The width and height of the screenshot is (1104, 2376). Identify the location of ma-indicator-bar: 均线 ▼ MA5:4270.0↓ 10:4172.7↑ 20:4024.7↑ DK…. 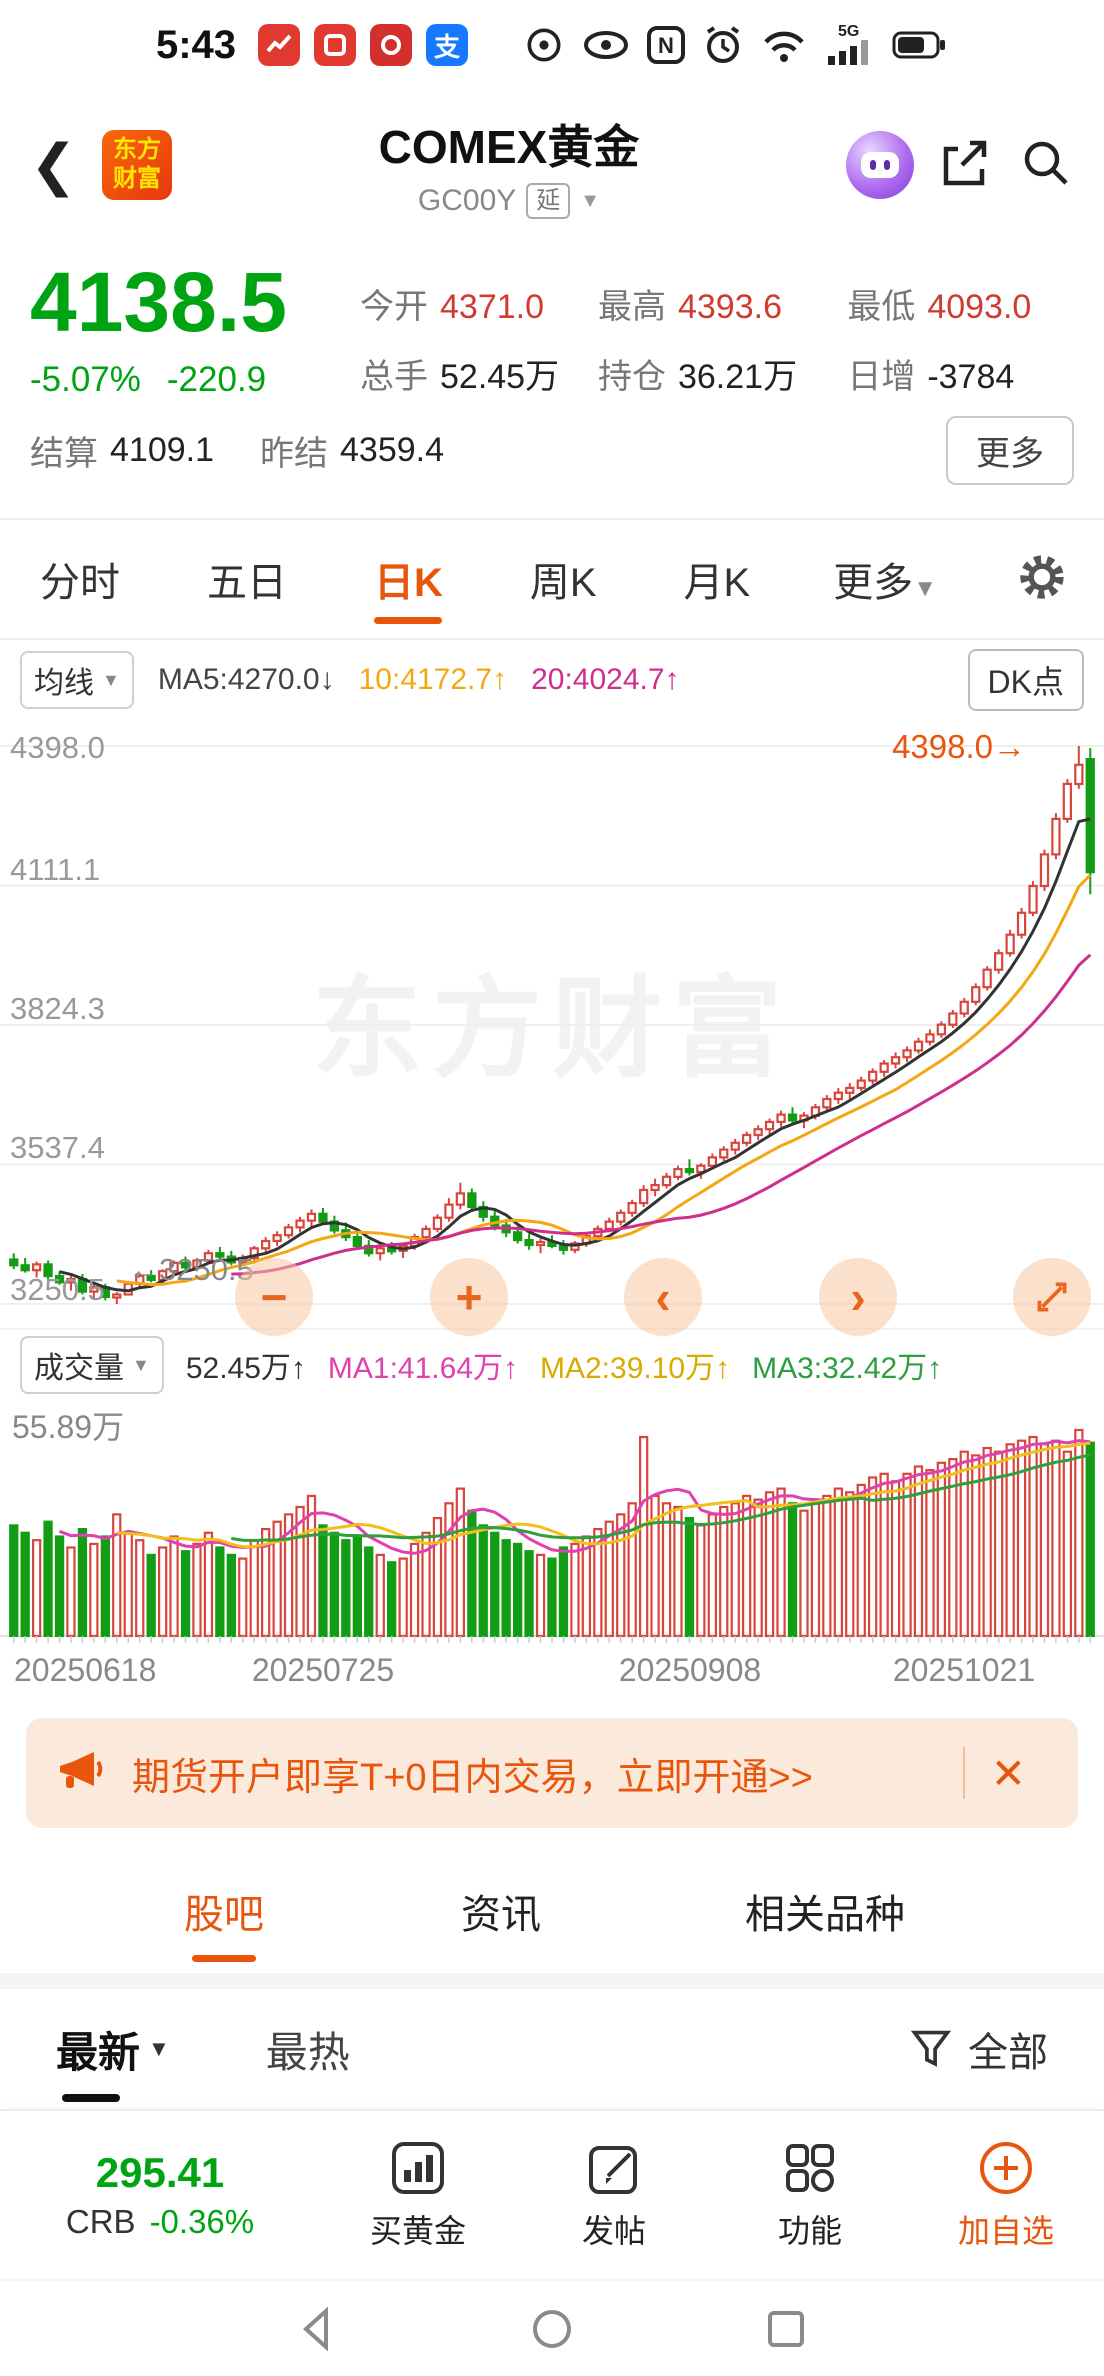
(552, 680).